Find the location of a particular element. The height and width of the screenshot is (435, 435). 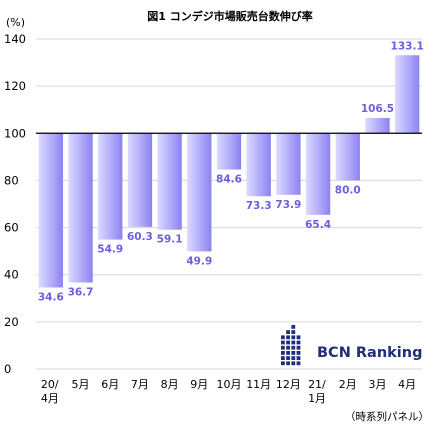

data-label: 133.1 is located at coordinates (407, 46).